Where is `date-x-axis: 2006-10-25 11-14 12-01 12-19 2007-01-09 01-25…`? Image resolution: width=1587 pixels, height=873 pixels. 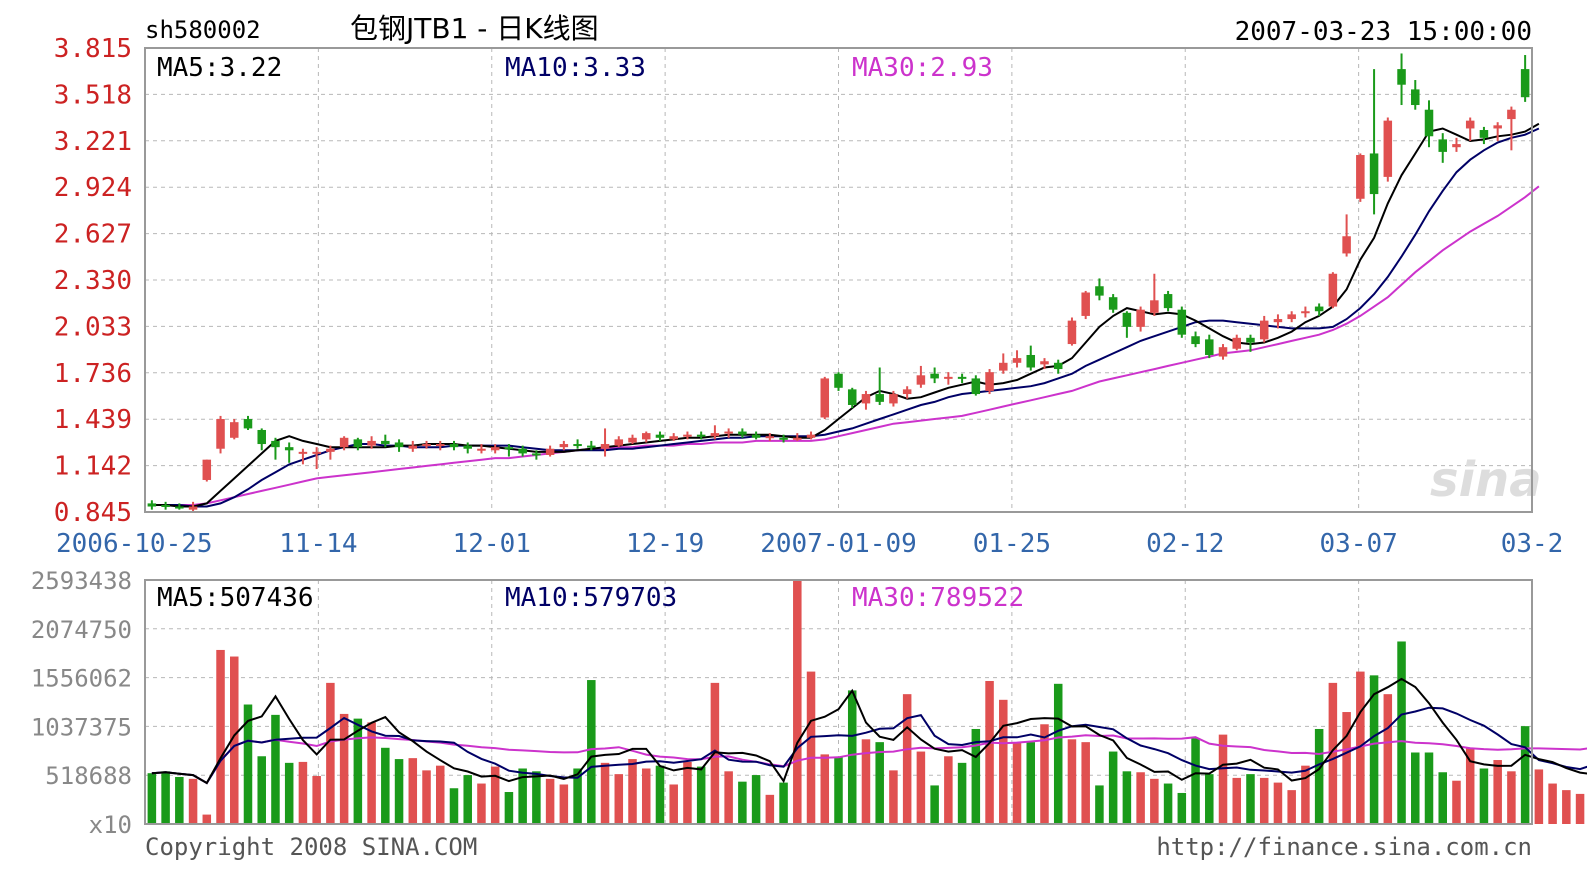 date-x-axis: 2006-10-25 11-14 12-01 12-19 2007-01-09 01-25… is located at coordinates (809, 544).